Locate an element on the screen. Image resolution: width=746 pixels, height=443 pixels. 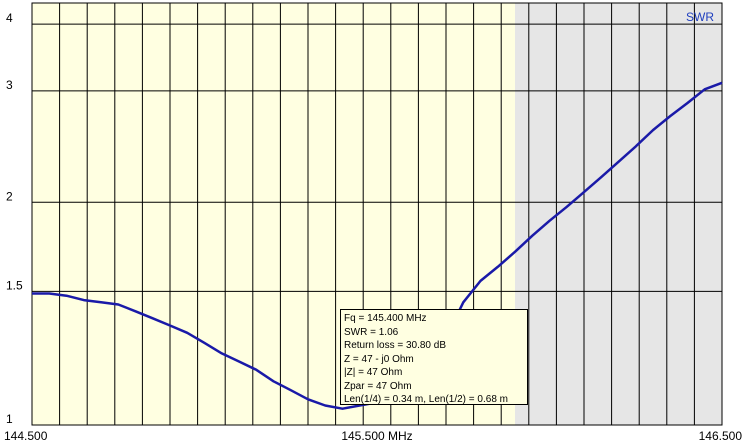
y-tick-label: 3 is located at coordinates (9, 85).